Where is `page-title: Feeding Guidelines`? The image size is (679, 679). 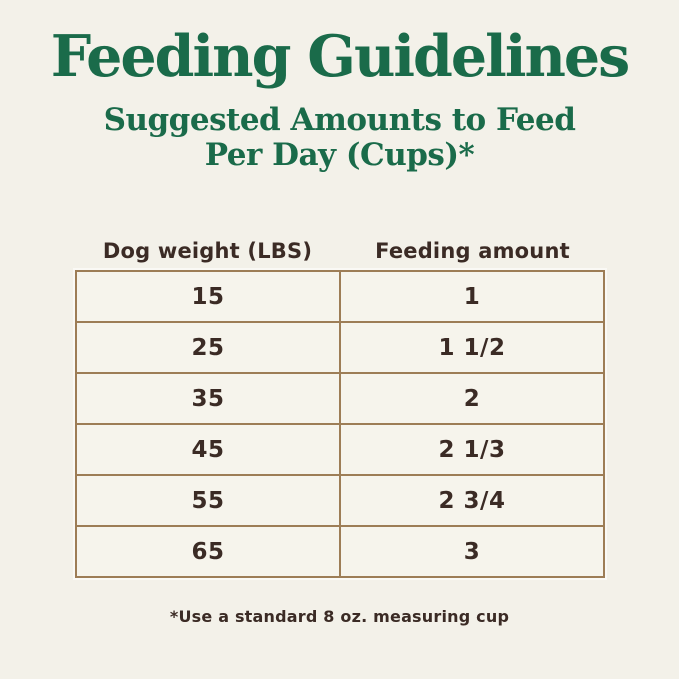
page-title: Feeding Guidelines is located at coordinates (340, 56).